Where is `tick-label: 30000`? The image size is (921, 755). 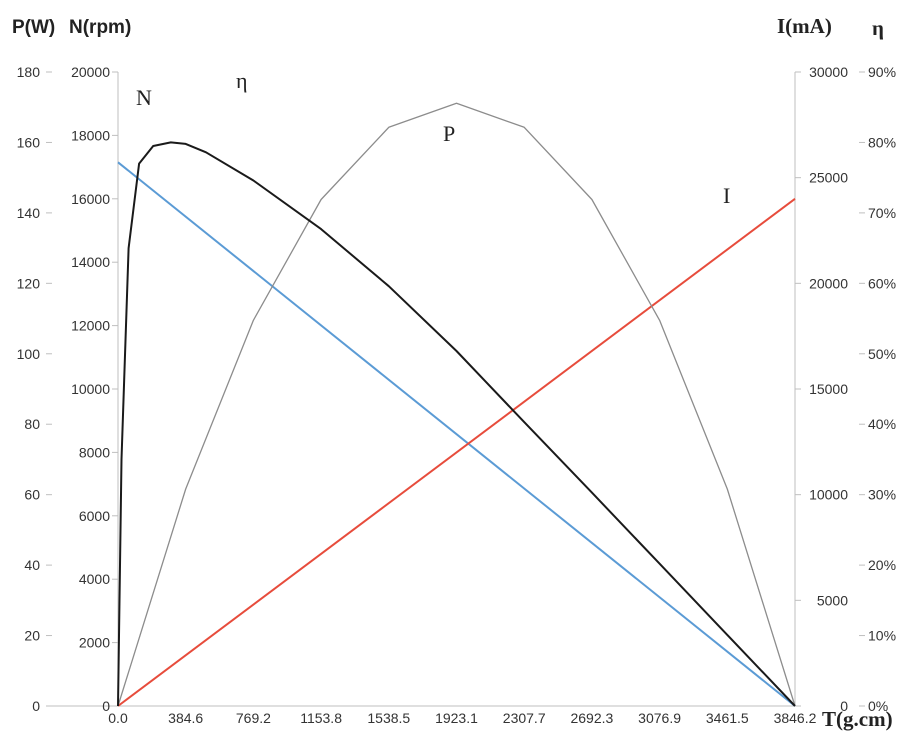
tick-label: 30000 is located at coordinates (828, 72).